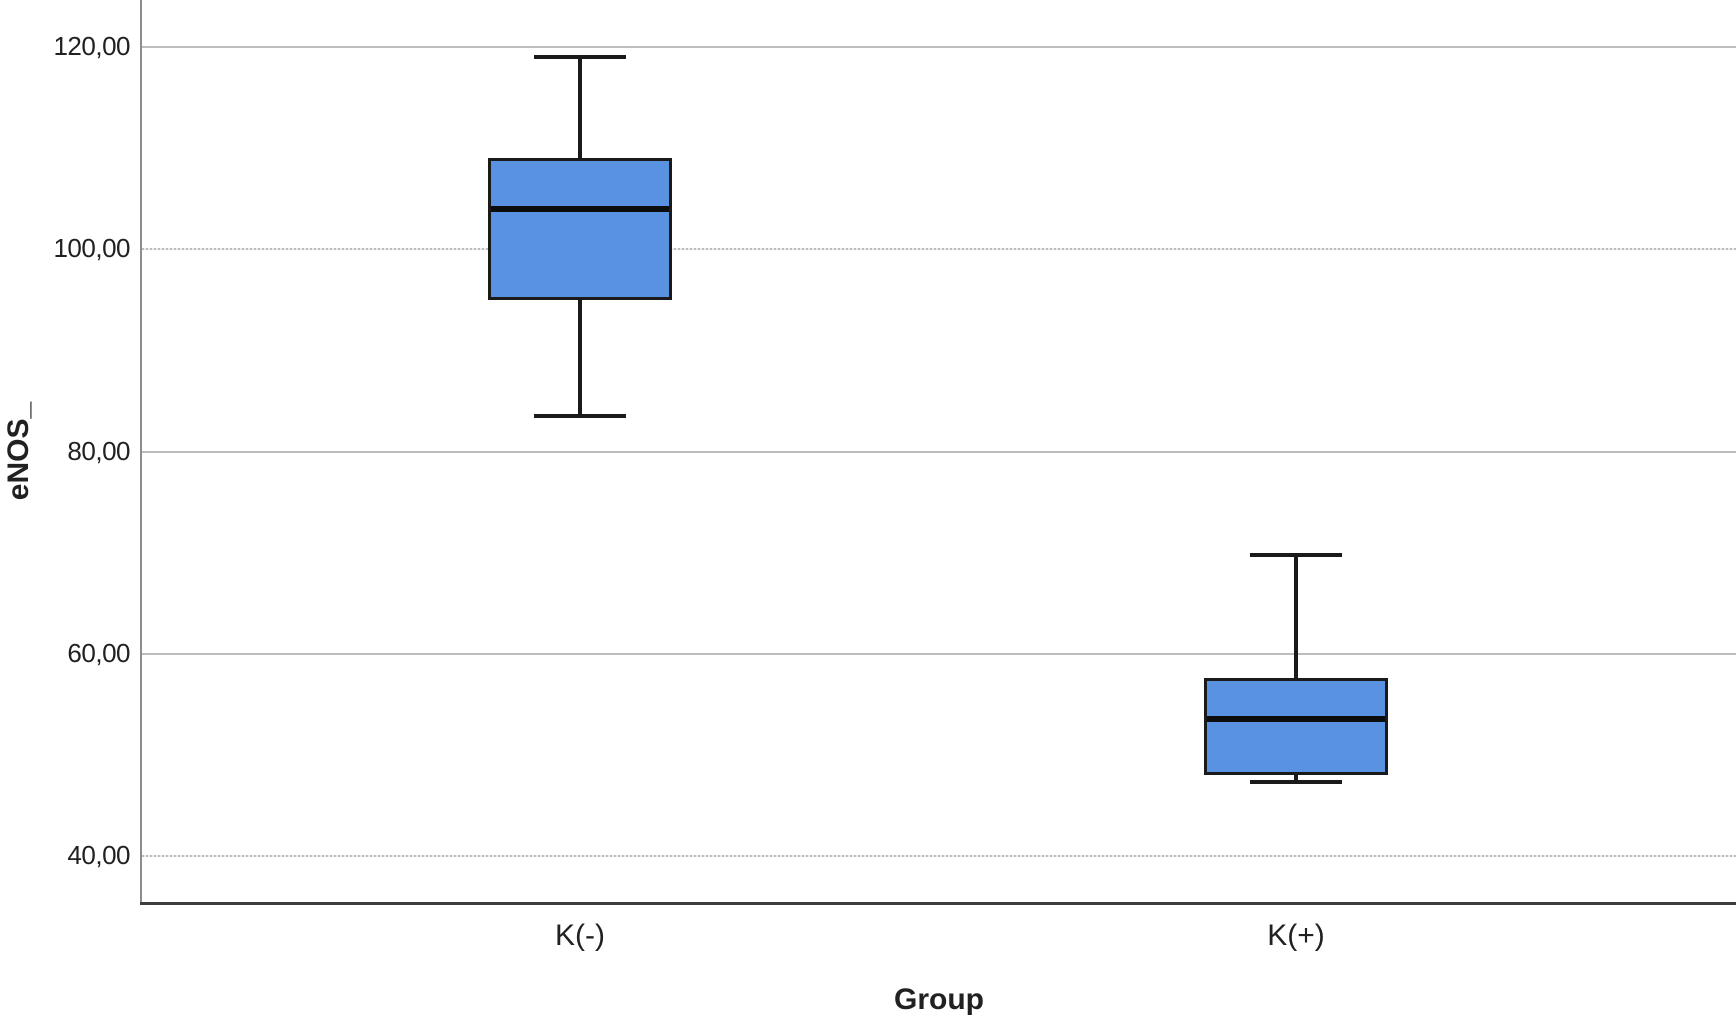 Image resolution: width=1736 pixels, height=1024 pixels. I want to click on y-axis-line, so click(141, 452).